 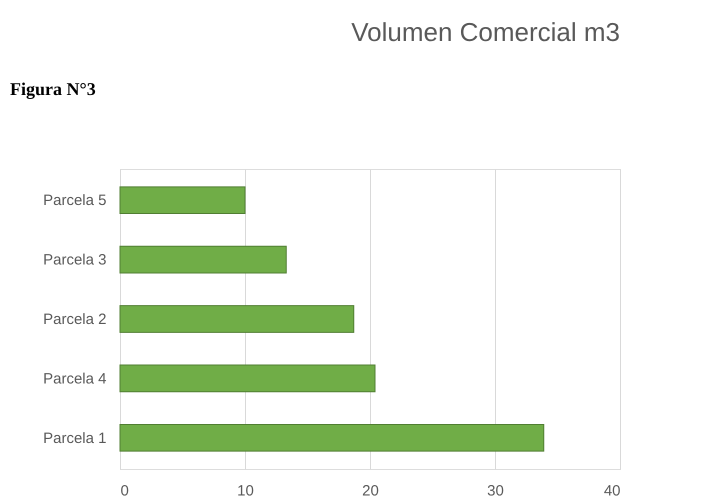 What do you see at coordinates (53, 89) in the screenshot?
I see `text: Figura N°3` at bounding box center [53, 89].